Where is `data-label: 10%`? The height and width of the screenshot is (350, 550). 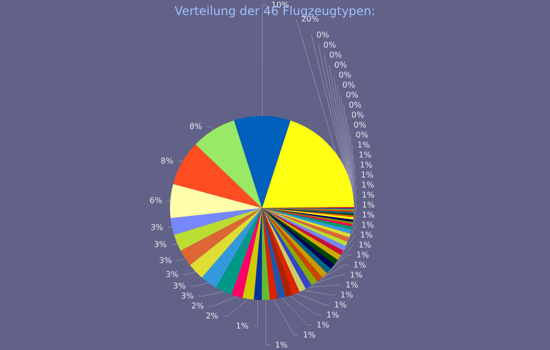
data-label: 10% is located at coordinates (280, 5).